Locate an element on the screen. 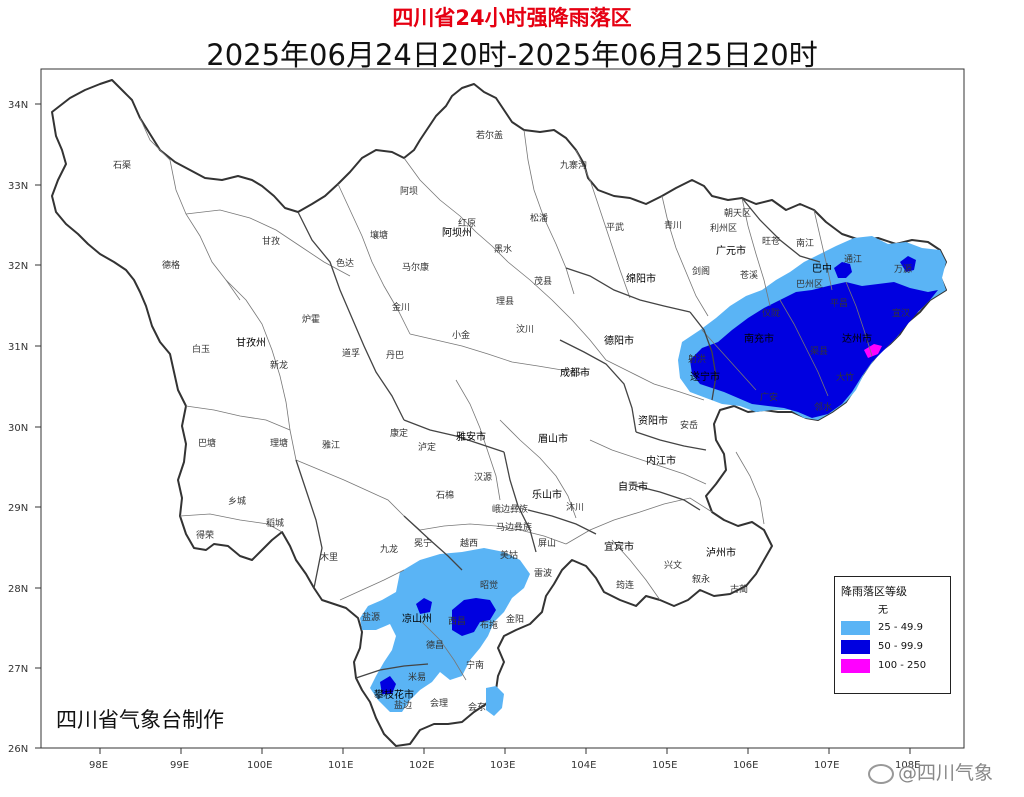 Image resolution: width=1024 pixels, height=797 pixels. label-zhaojue: 昭觉 is located at coordinates (489, 585).